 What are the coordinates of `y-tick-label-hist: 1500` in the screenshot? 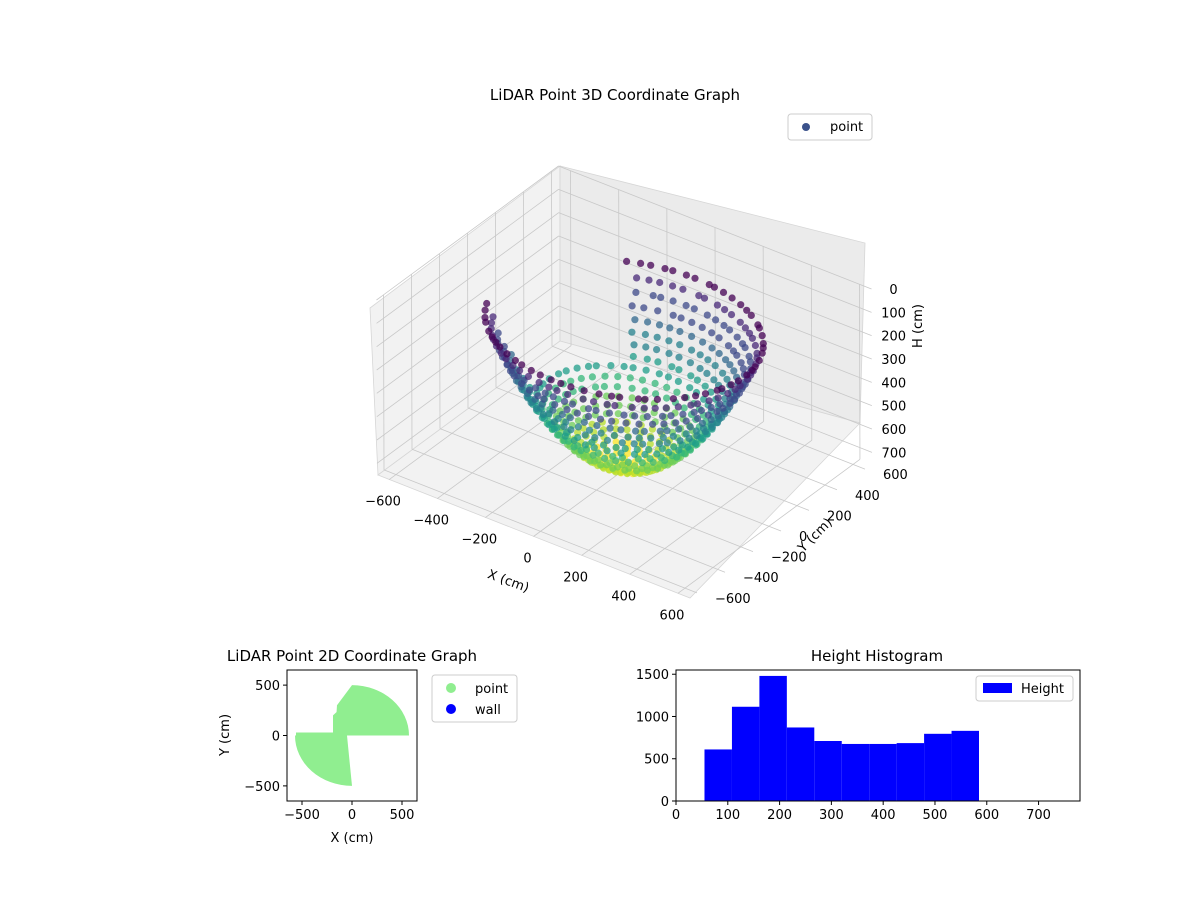 It's located at (652, 675).